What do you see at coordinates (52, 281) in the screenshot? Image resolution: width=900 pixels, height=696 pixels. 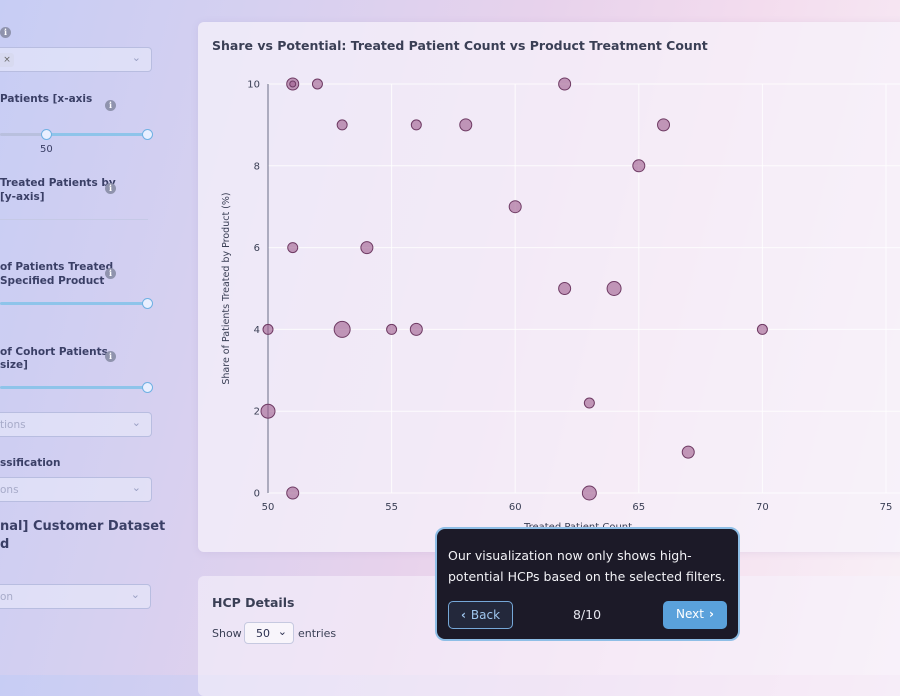 I see `share-filter-label-line2: Specified Product` at bounding box center [52, 281].